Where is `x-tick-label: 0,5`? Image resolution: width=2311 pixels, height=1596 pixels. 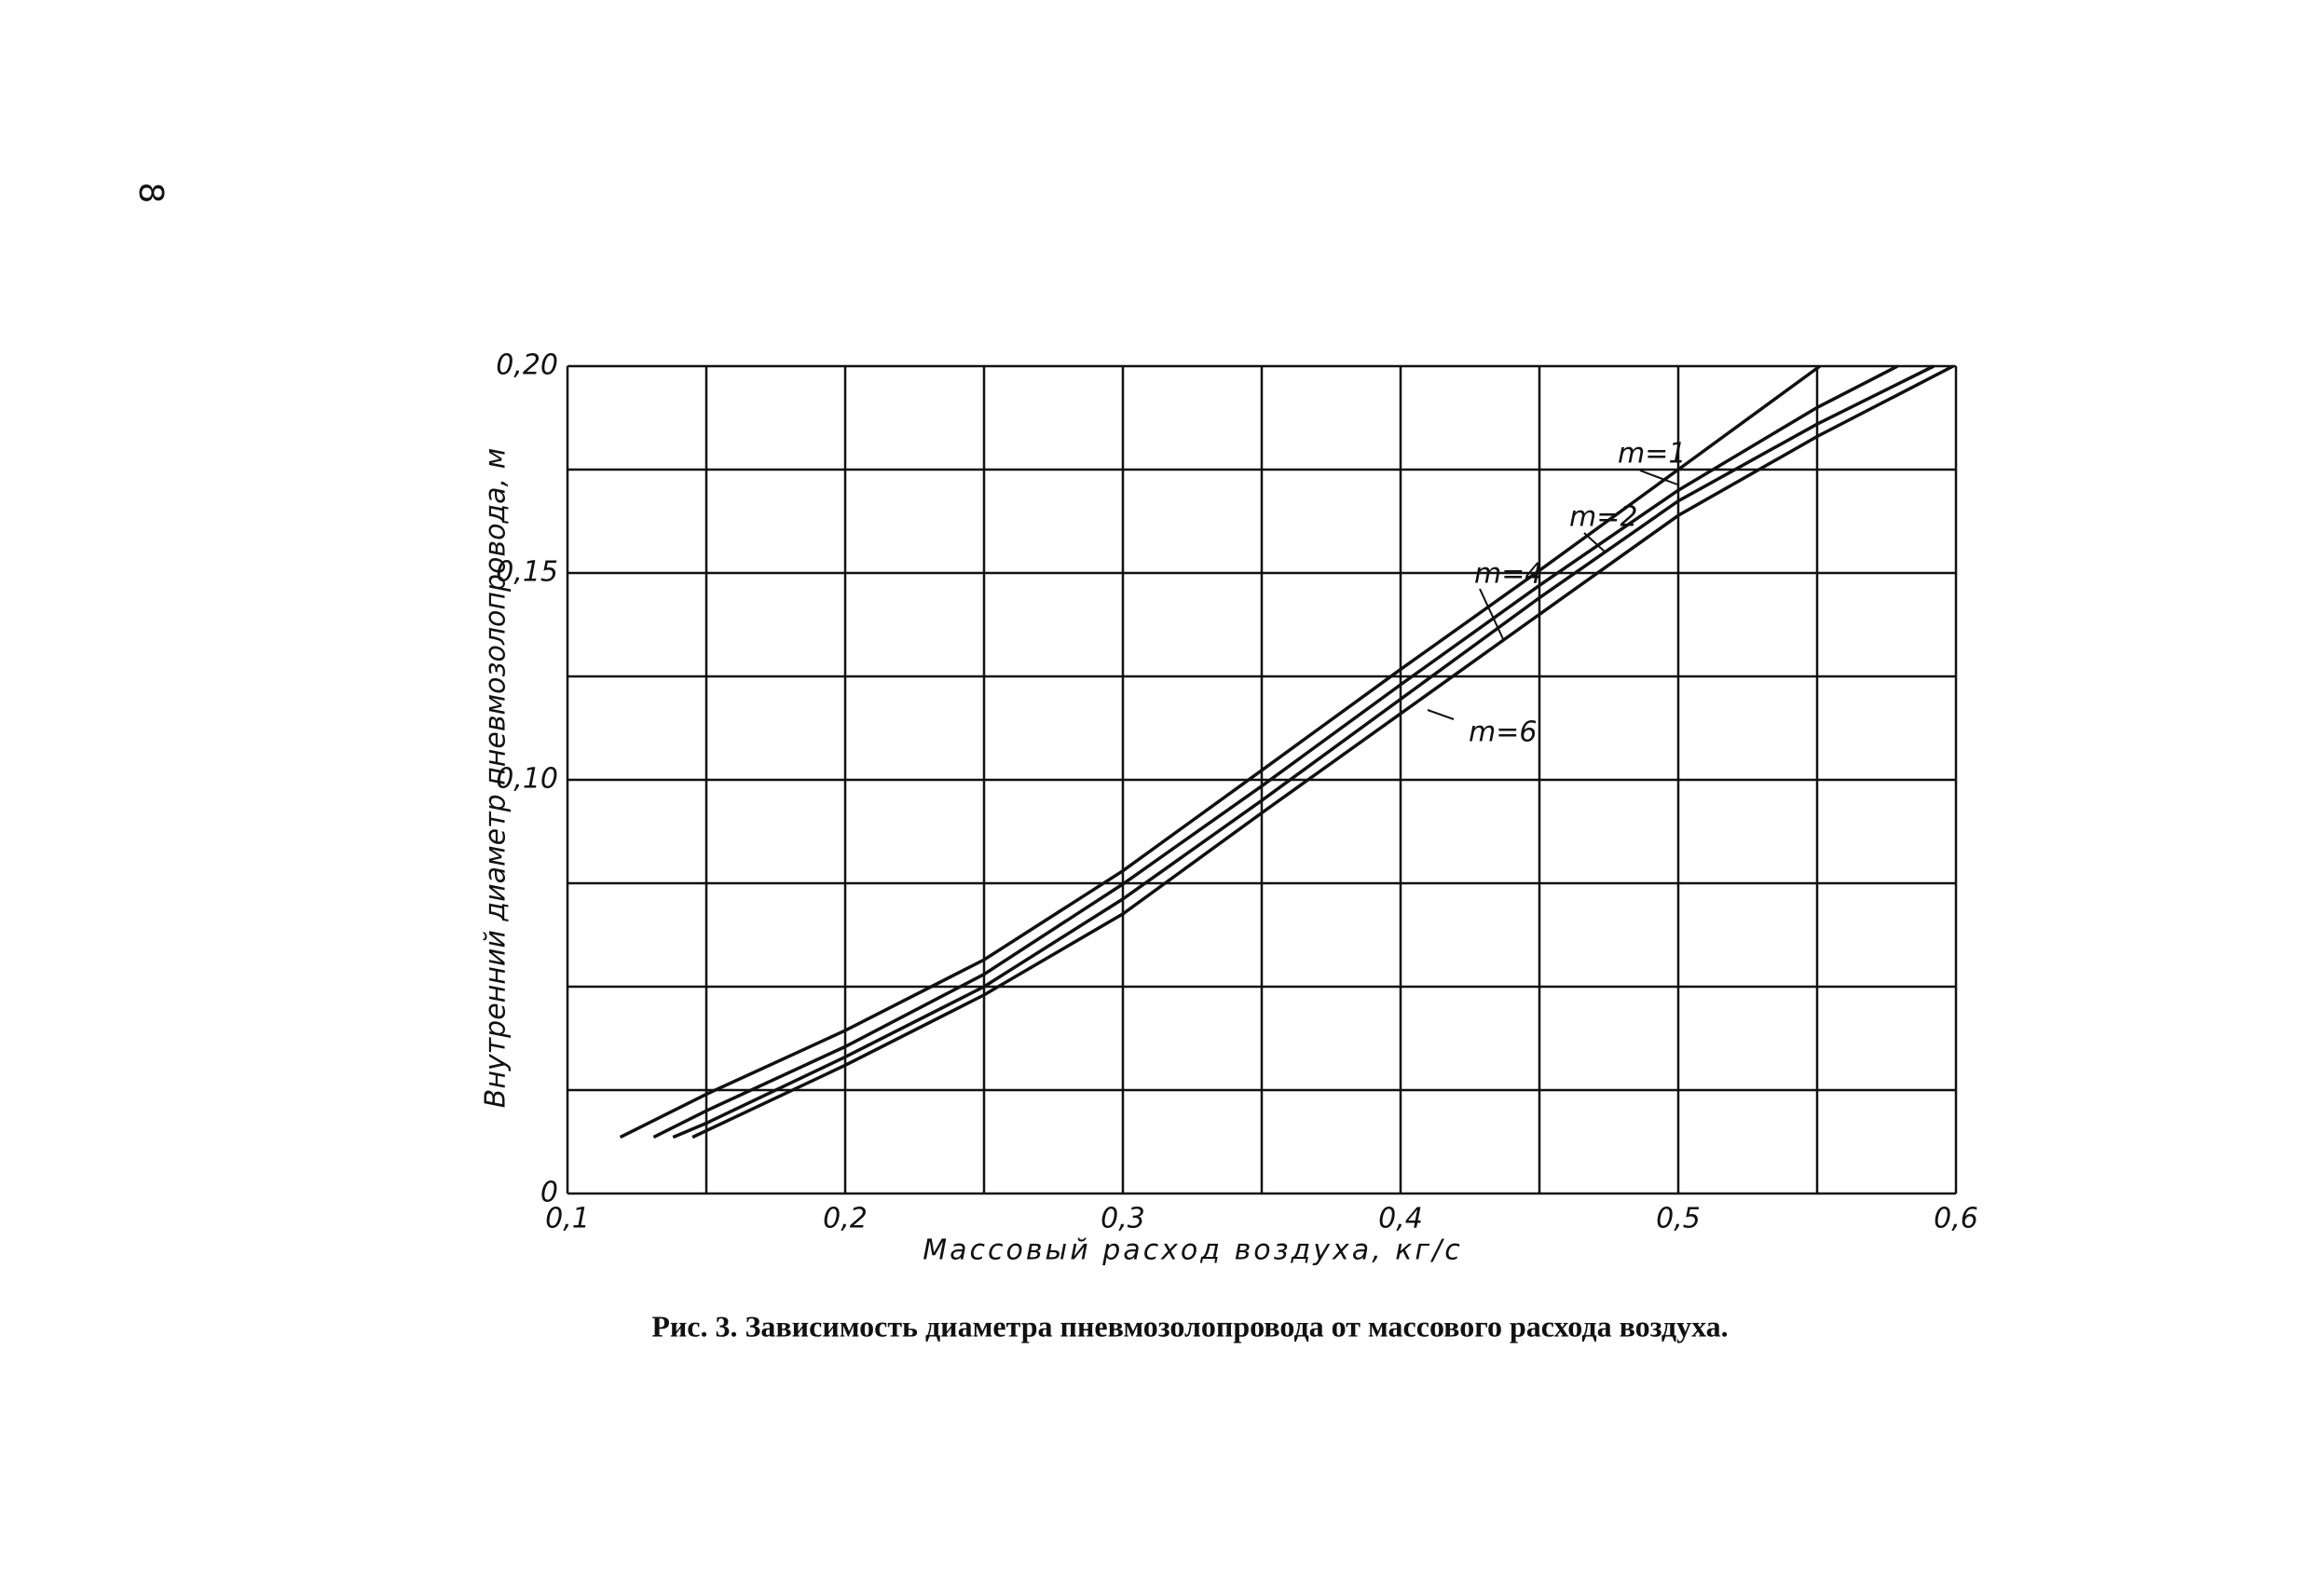
x-tick-label: 0,5 is located at coordinates (1678, 1219).